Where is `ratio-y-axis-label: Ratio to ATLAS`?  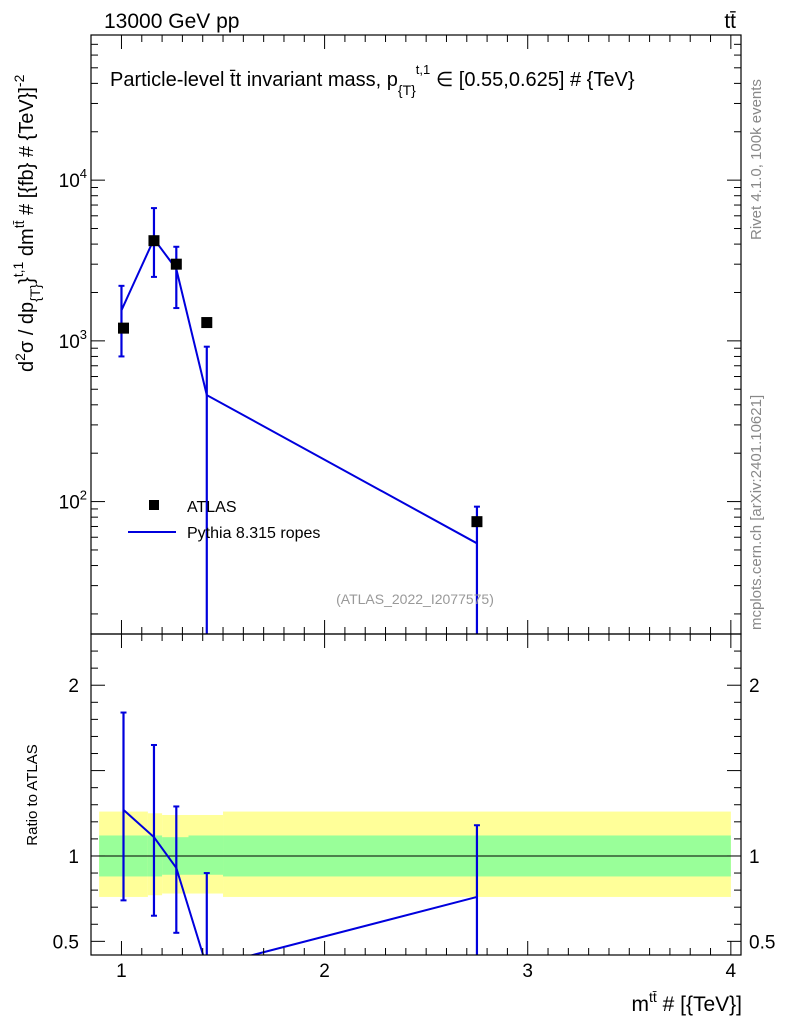
ratio-y-axis-label: Ratio to ATLAS is located at coordinates (32, 794).